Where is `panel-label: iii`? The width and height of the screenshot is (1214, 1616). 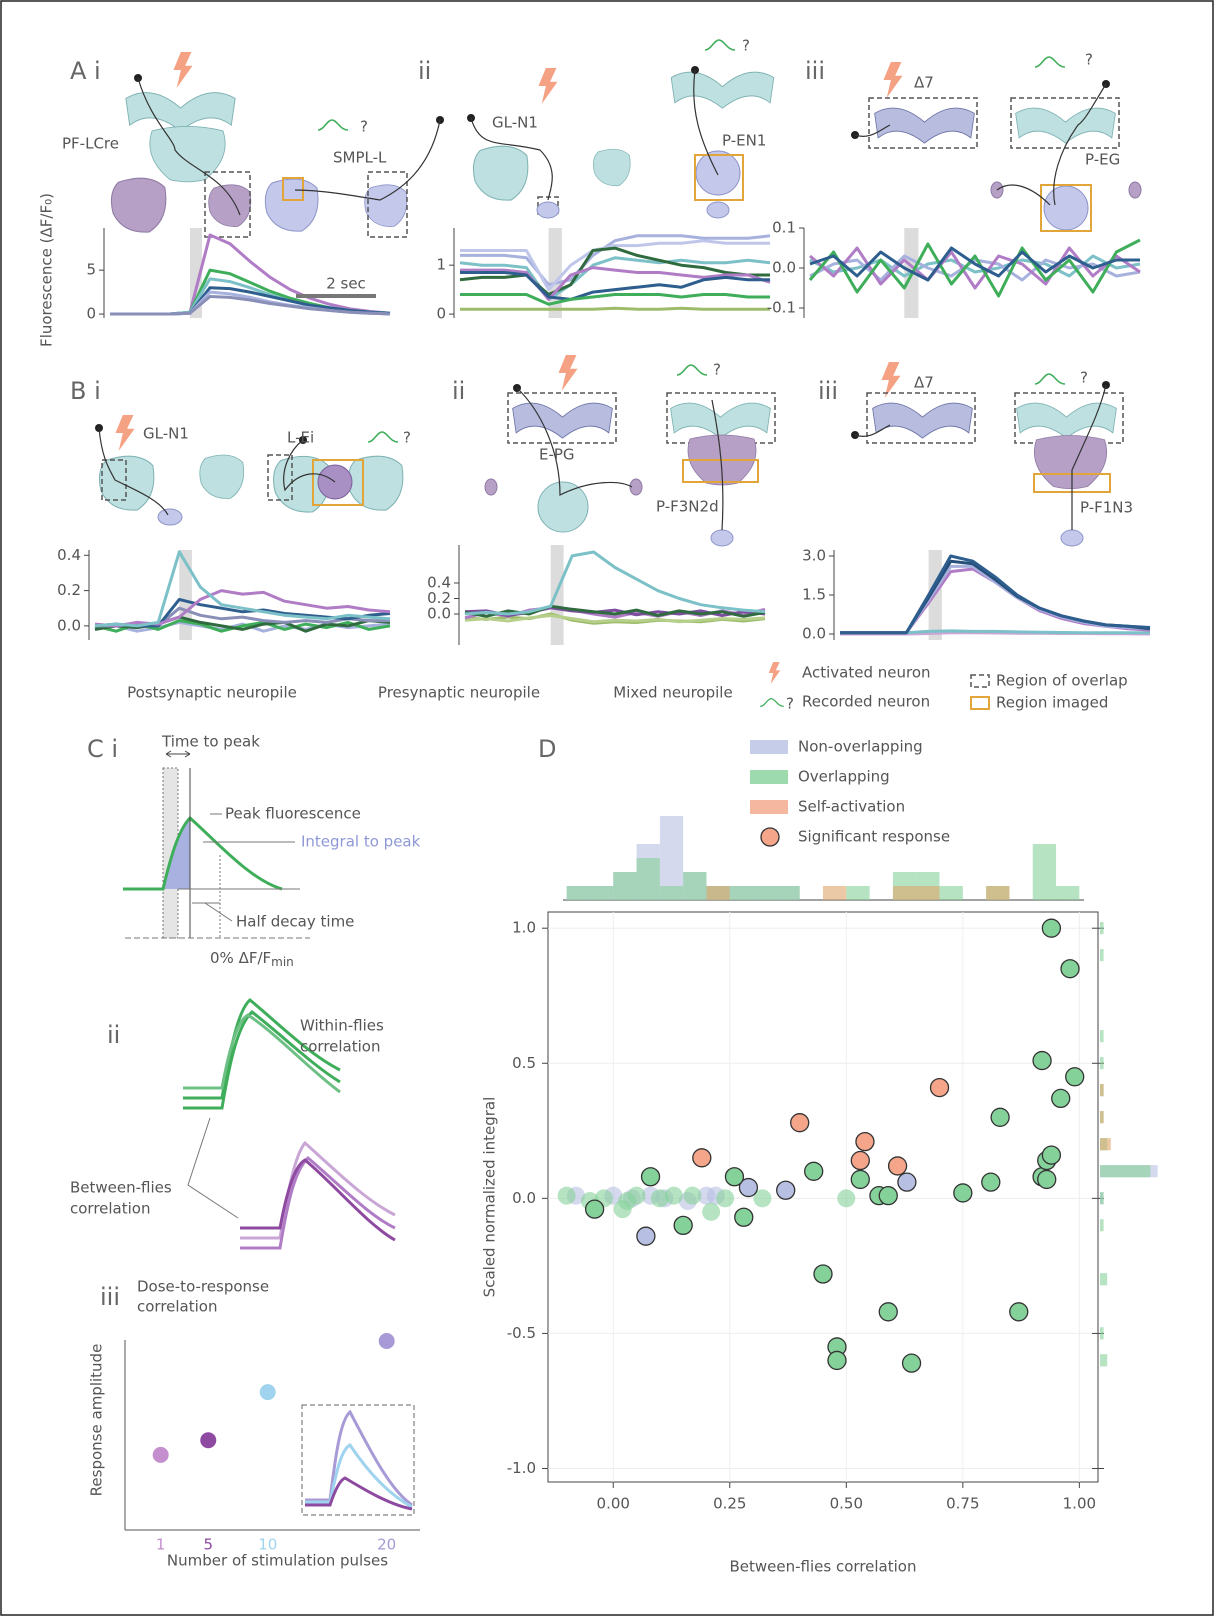
panel-label: iii is located at coordinates (815, 71).